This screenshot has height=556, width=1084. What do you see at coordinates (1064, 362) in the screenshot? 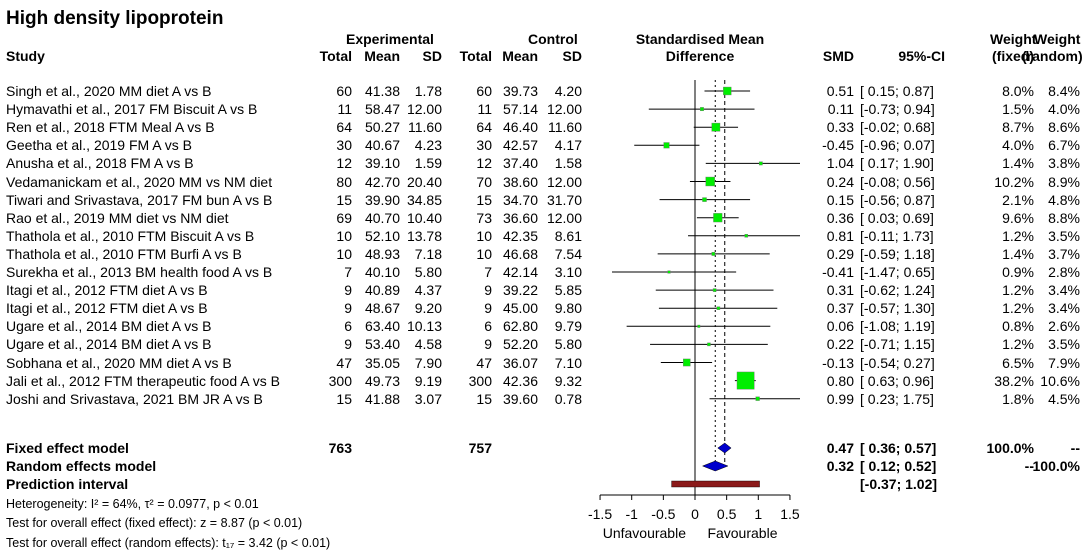
I see `row-w-random: 7.9%` at bounding box center [1064, 362].